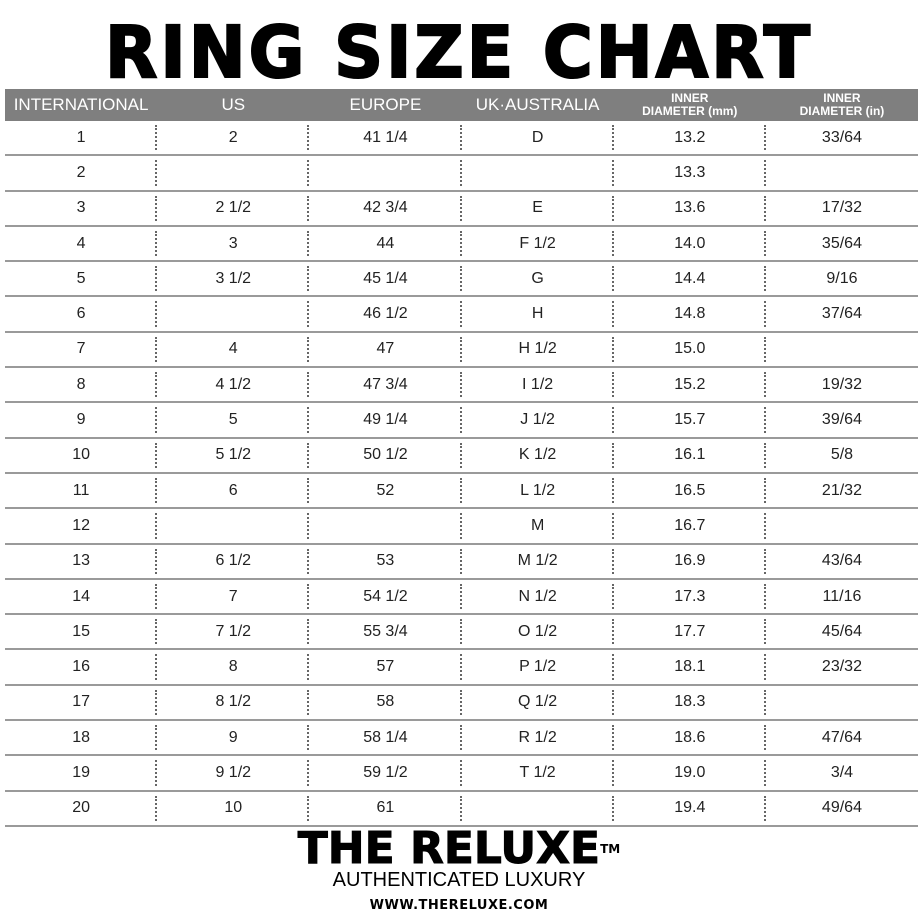 The width and height of the screenshot is (918, 918). I want to click on cell-europe: 59 1/2, so click(385, 772).